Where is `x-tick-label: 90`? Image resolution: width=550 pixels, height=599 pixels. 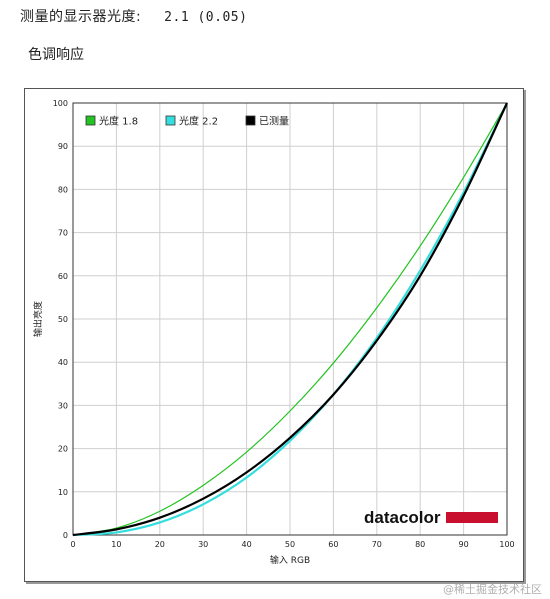 x-tick-label: 90 is located at coordinates (464, 544).